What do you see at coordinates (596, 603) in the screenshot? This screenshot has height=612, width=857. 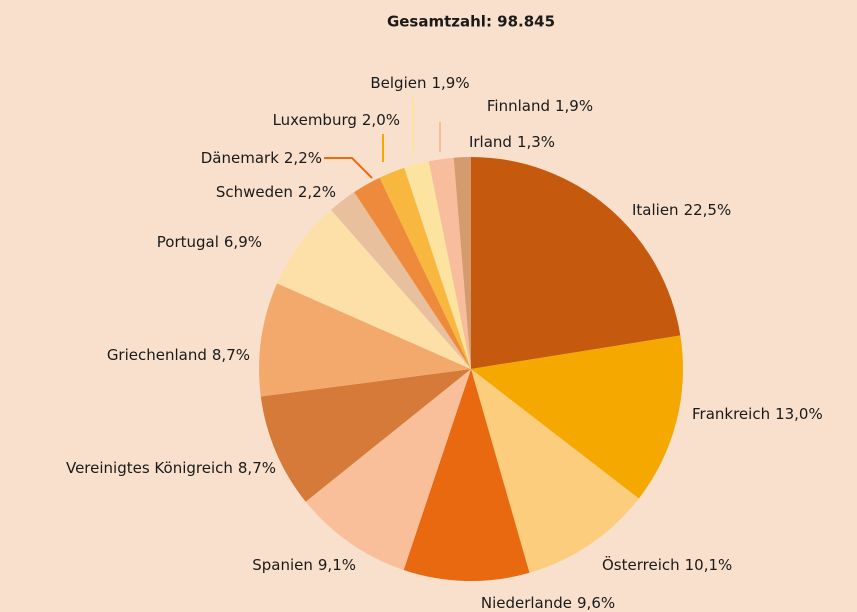 I see `value-label: 9,6%` at bounding box center [596, 603].